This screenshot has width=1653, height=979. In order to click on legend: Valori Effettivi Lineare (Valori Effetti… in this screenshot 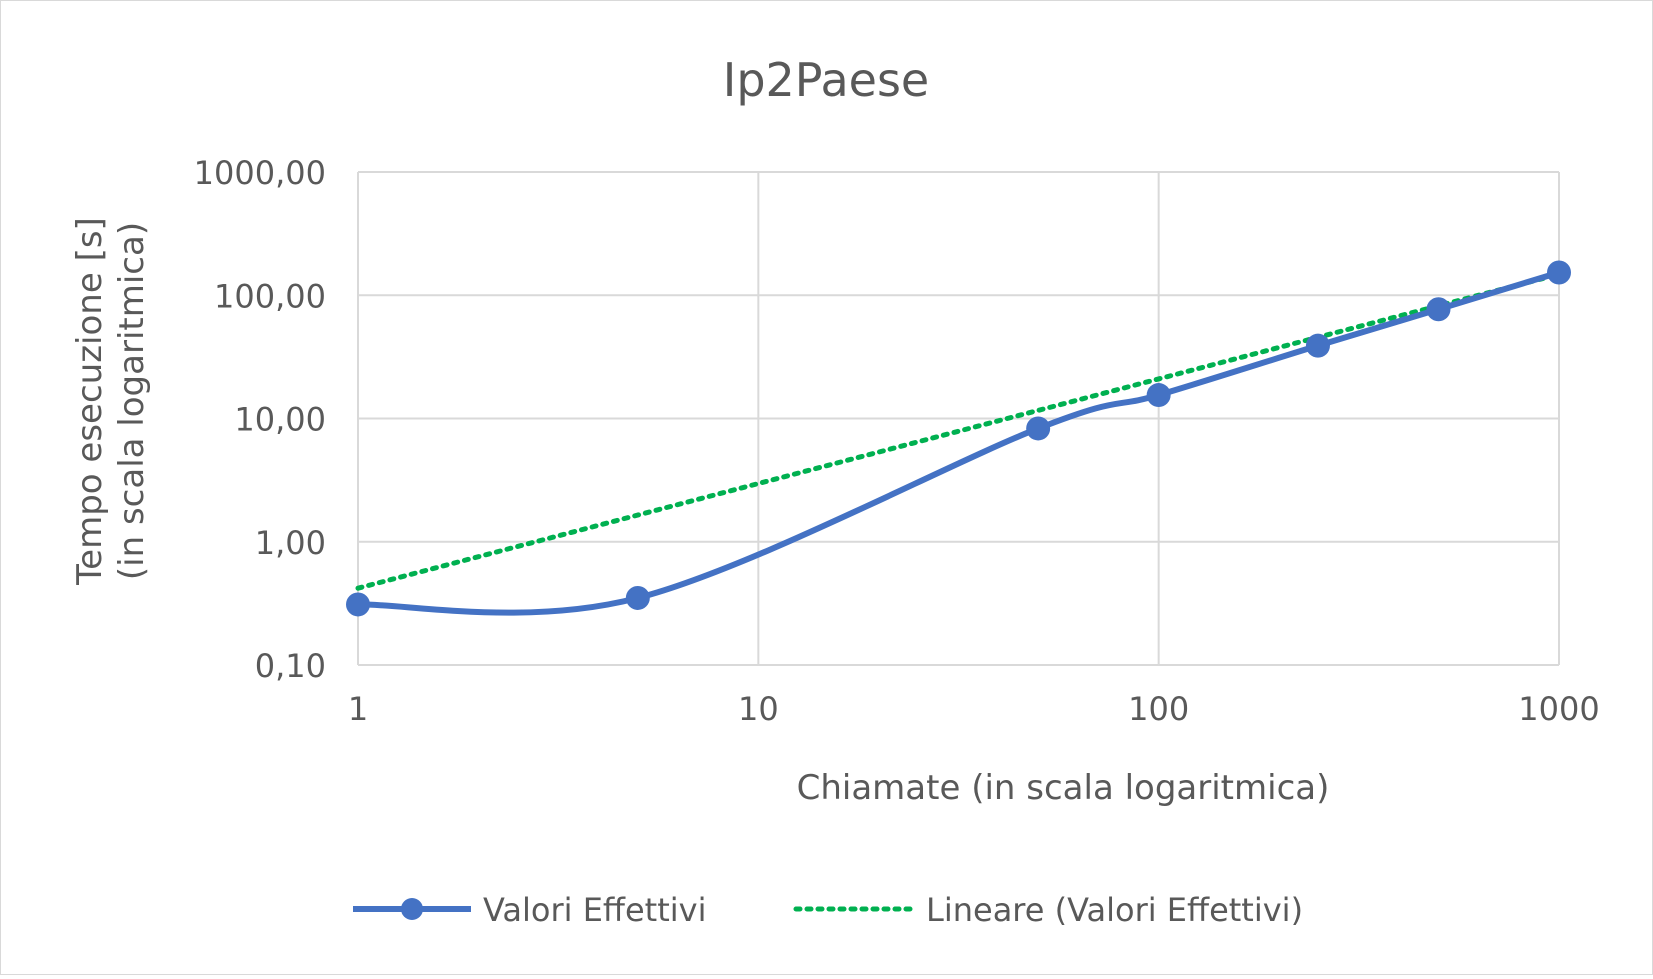, I will do `click(828, 910)`.